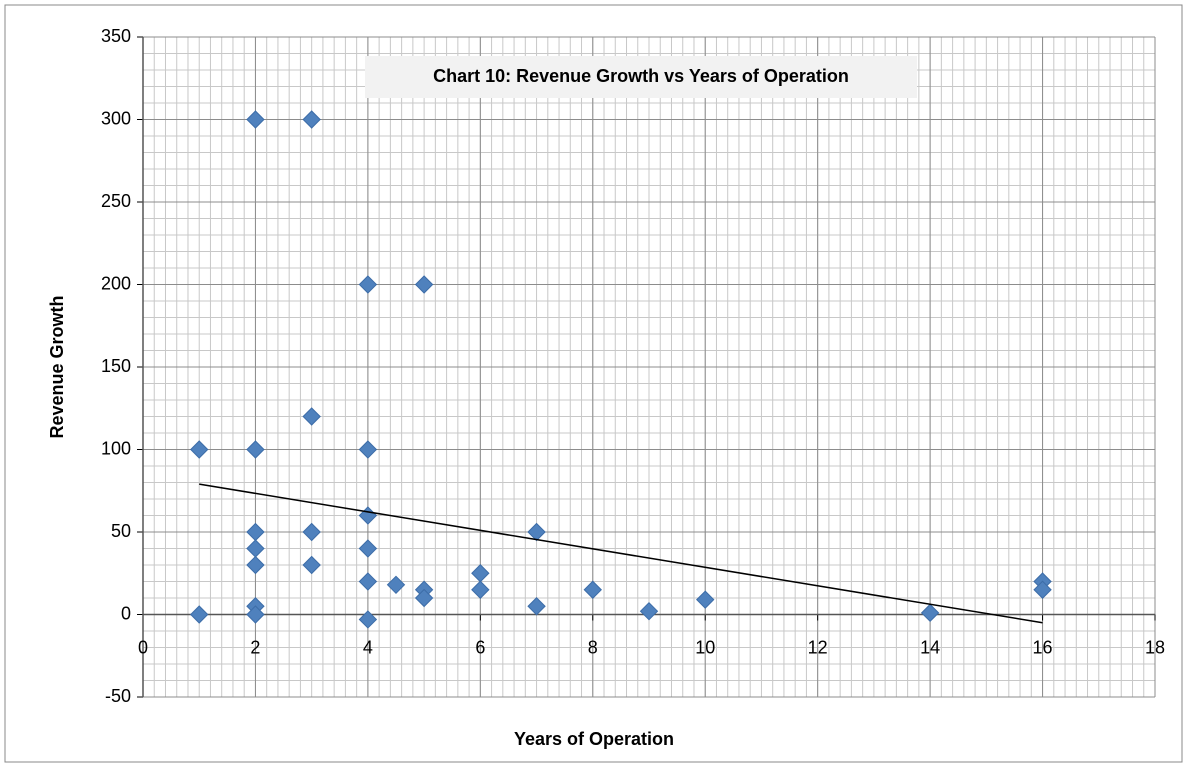 This screenshot has width=1188, height=768. I want to click on x-tick-label: 0, so click(143, 647).